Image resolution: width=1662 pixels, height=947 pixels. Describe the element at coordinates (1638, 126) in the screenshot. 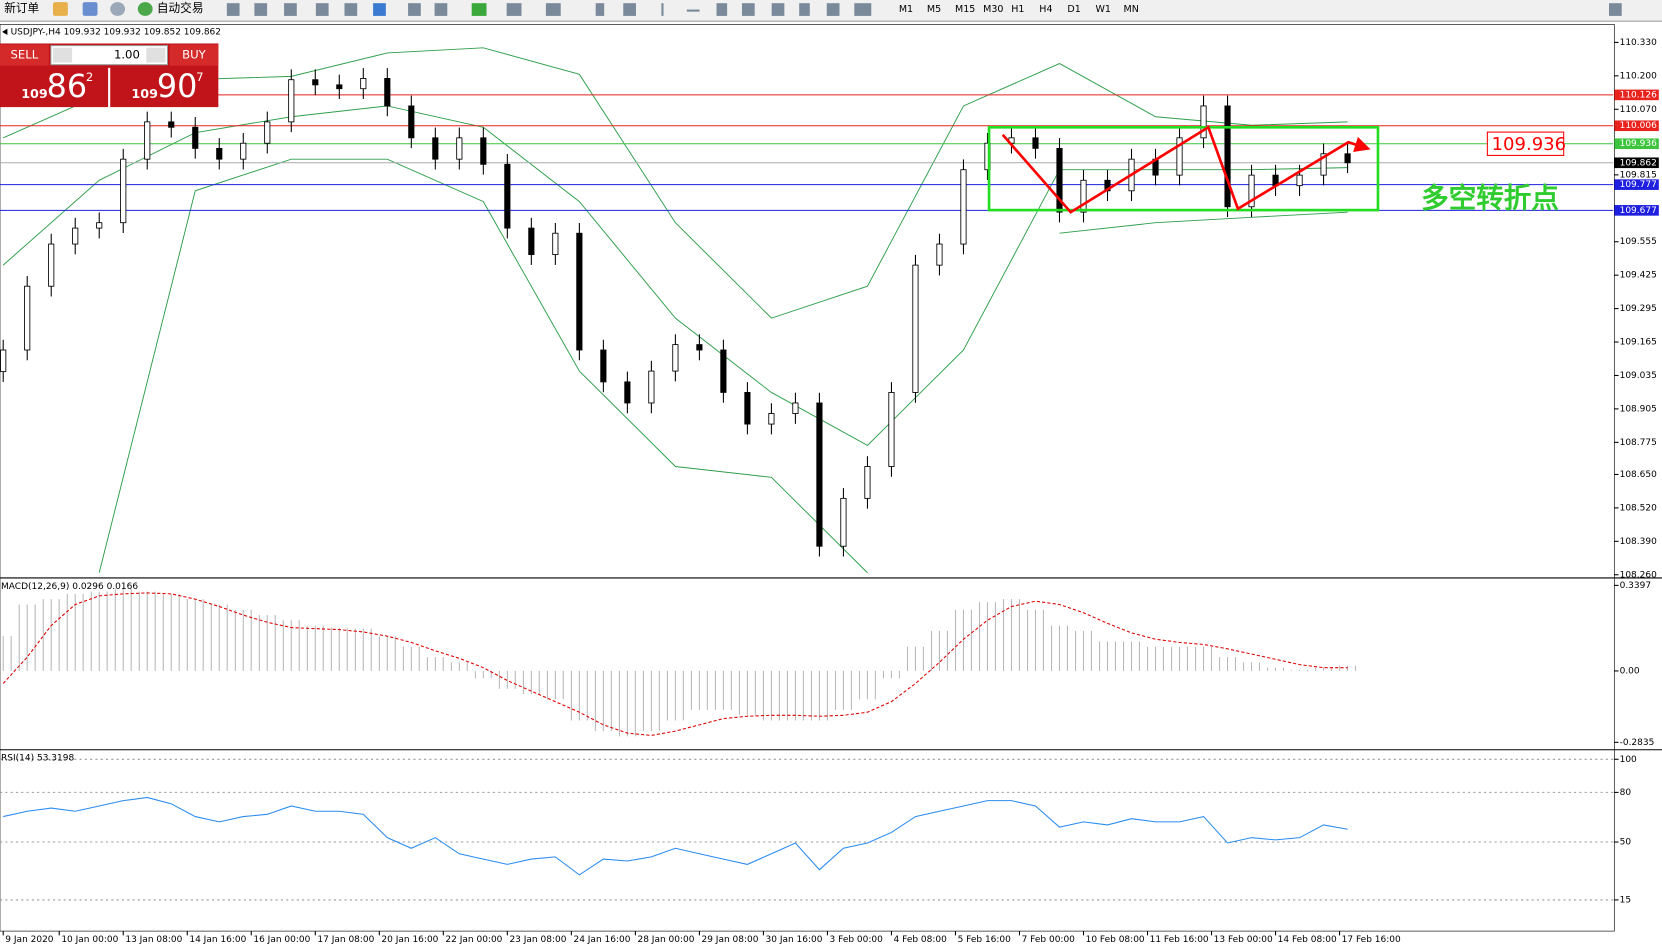

I see `price-level-label: 110.006` at that location.